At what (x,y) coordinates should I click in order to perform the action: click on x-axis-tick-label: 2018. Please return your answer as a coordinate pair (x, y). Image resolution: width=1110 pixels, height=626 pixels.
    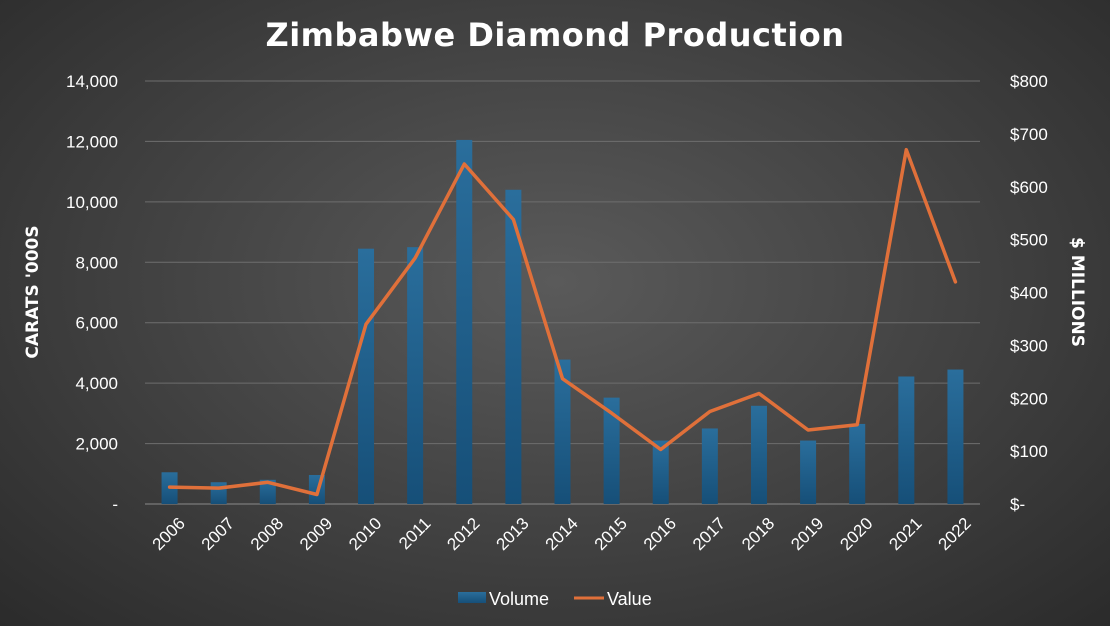
    Looking at the image, I should click on (758, 534).